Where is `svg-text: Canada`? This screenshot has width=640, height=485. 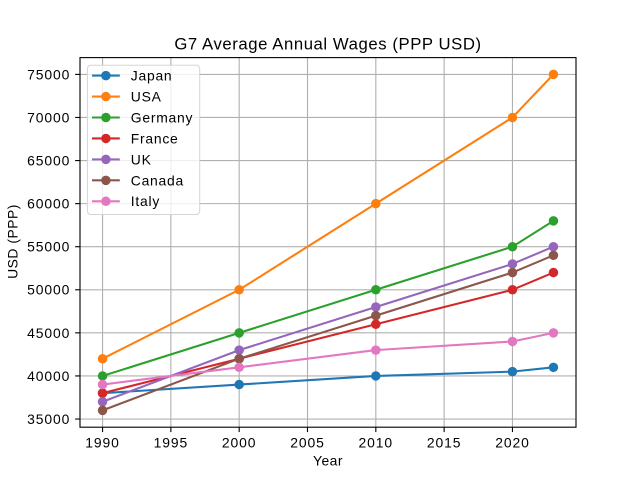
svg-text: Canada is located at coordinates (157, 180).